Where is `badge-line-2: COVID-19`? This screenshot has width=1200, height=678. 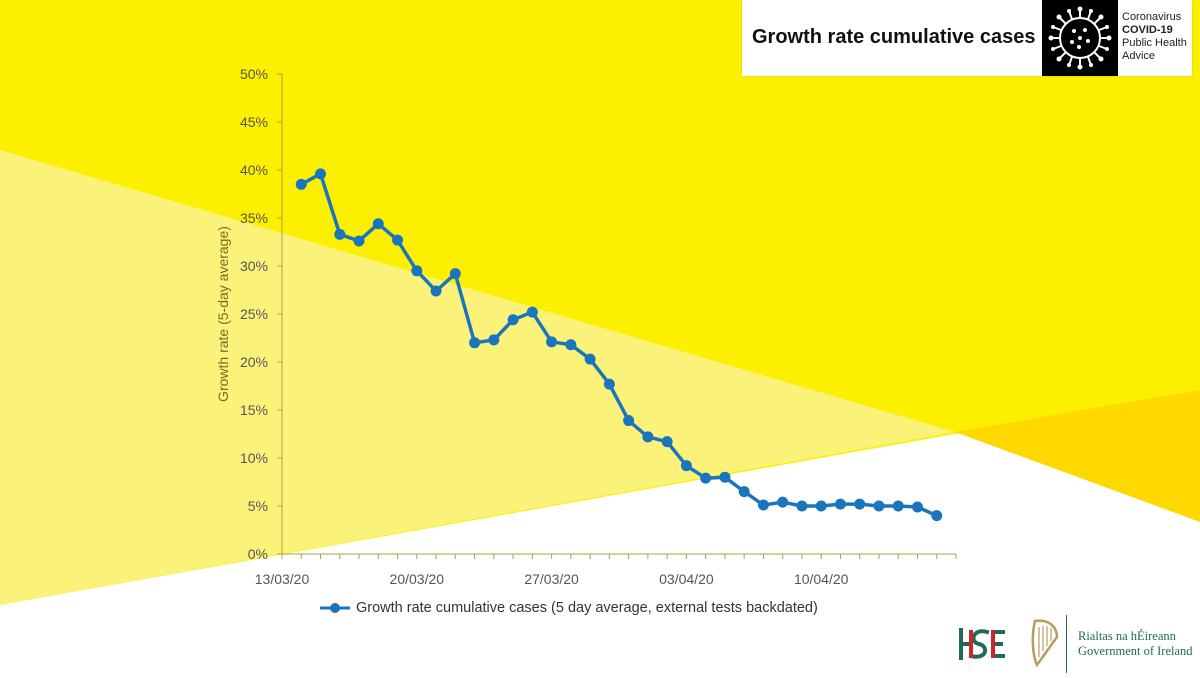
badge-line-2: COVID-19 is located at coordinates (1147, 30).